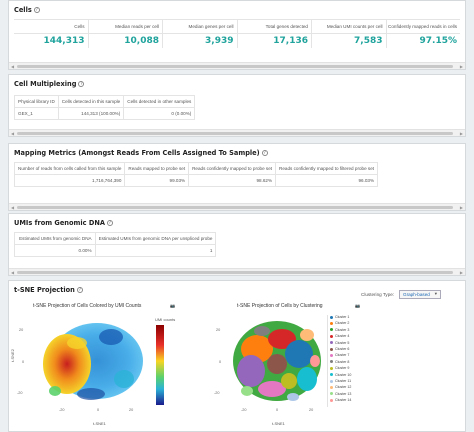  Describe the element at coordinates (36, 101) in the screenshot. I see `table-header: Physical library ID` at that location.